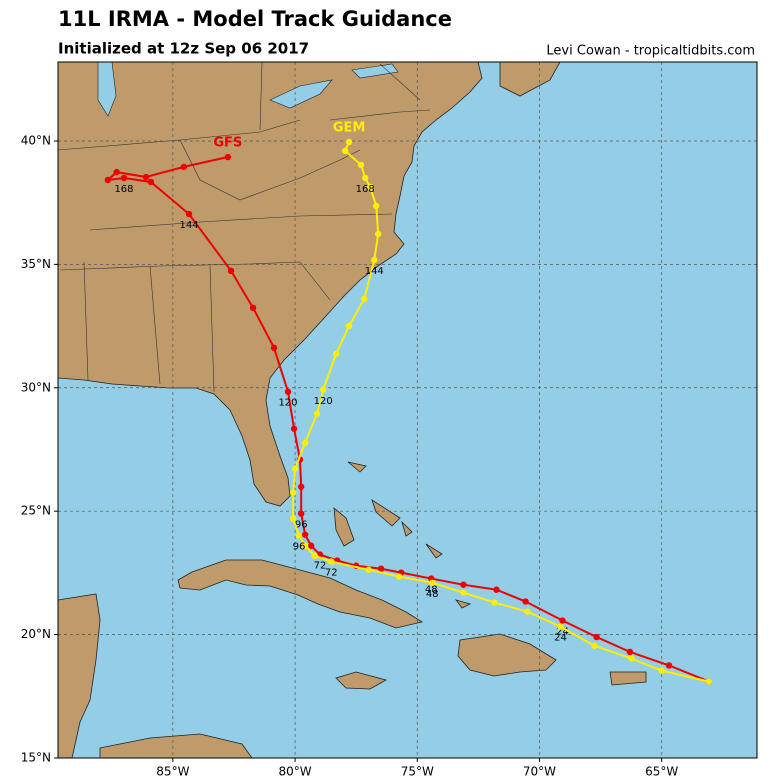  I want to click on credit: Levi Cowan - tropicaltidbits.com, so click(650, 51).